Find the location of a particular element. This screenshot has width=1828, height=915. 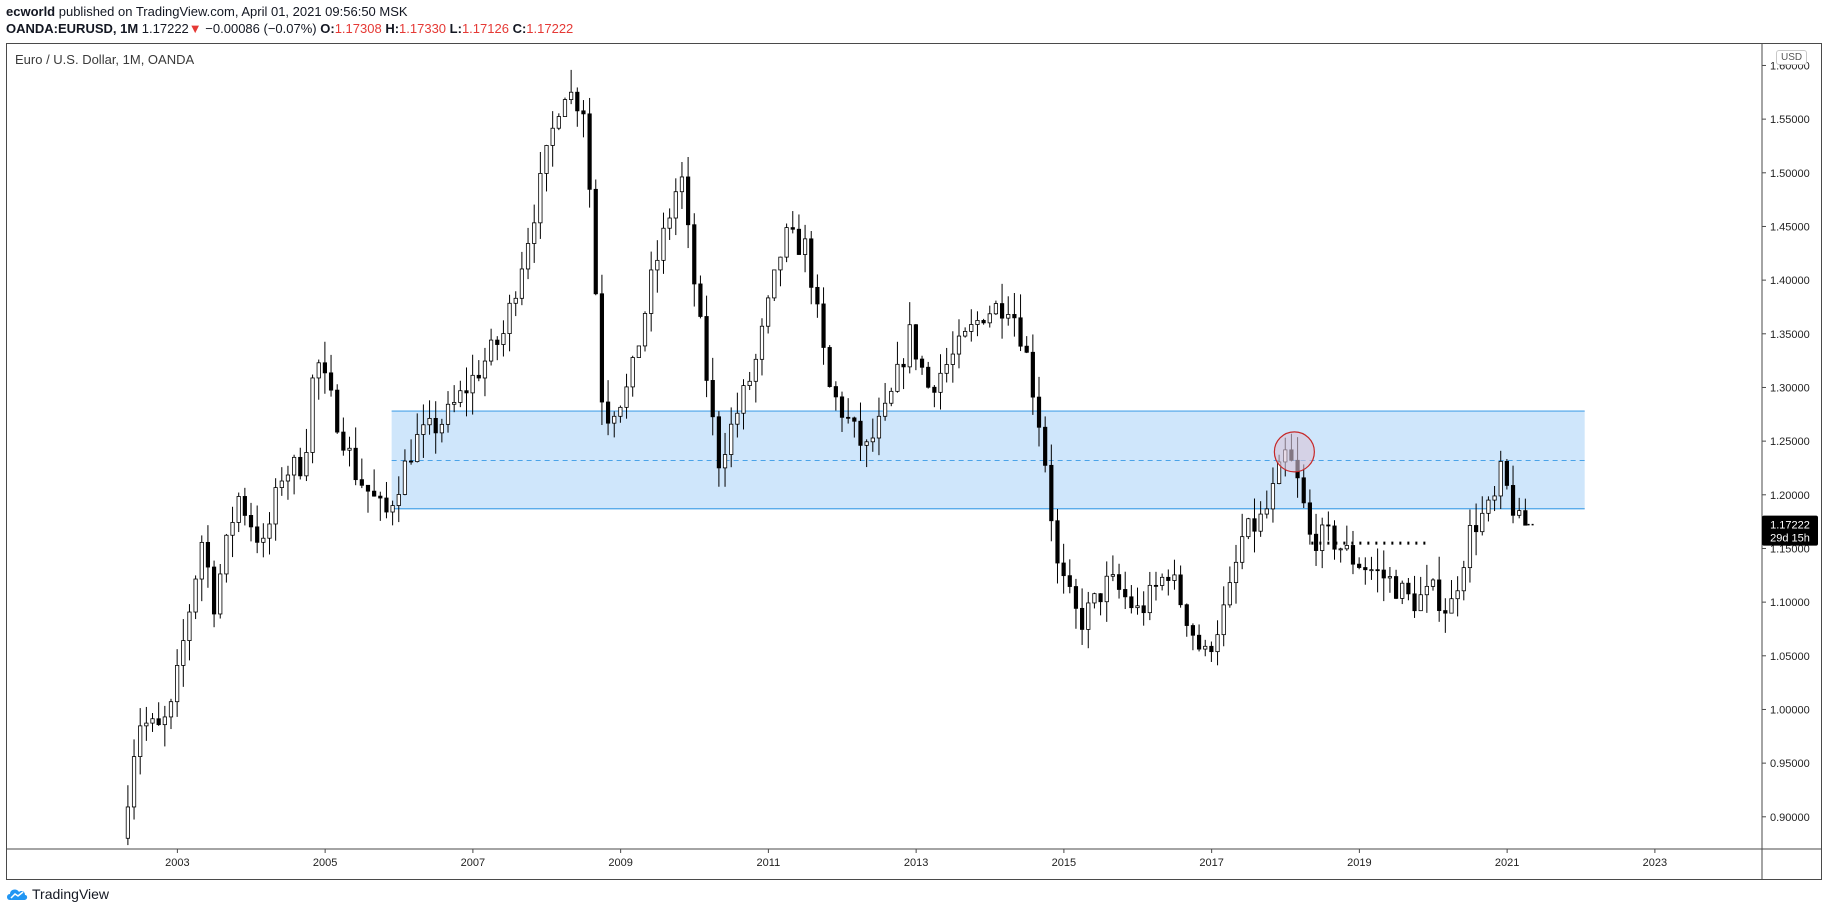

last-price: 1.17222 is located at coordinates (165, 28).